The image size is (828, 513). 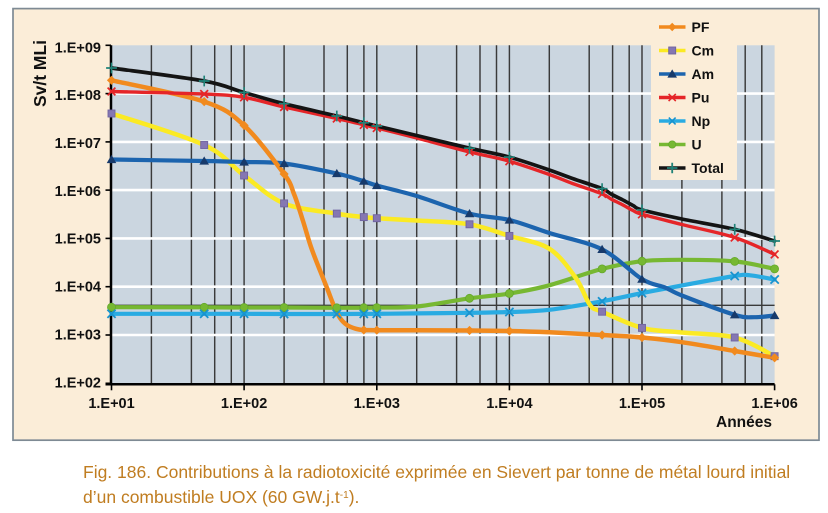 What do you see at coordinates (78, 48) in the screenshot?
I see `svg-text: 1.E+09` at bounding box center [78, 48].